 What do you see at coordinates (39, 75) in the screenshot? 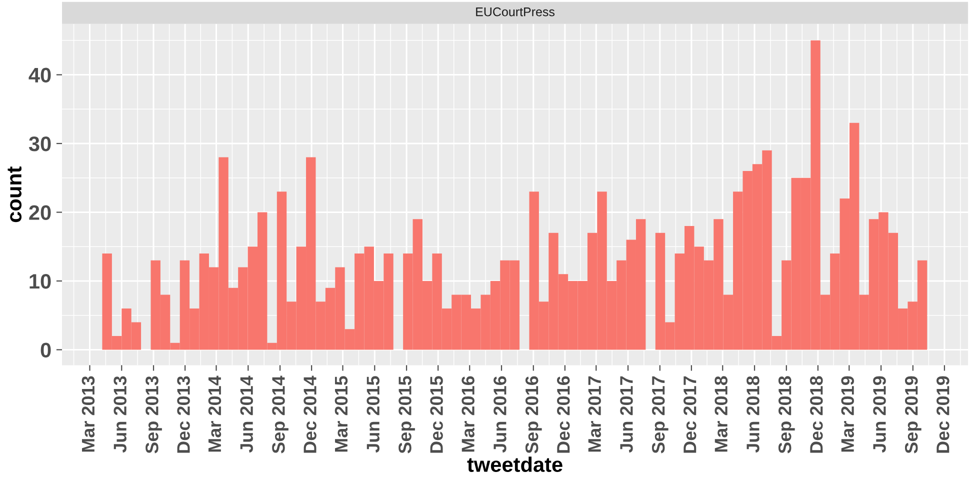
I see `y-tick-label: 40` at bounding box center [39, 75].